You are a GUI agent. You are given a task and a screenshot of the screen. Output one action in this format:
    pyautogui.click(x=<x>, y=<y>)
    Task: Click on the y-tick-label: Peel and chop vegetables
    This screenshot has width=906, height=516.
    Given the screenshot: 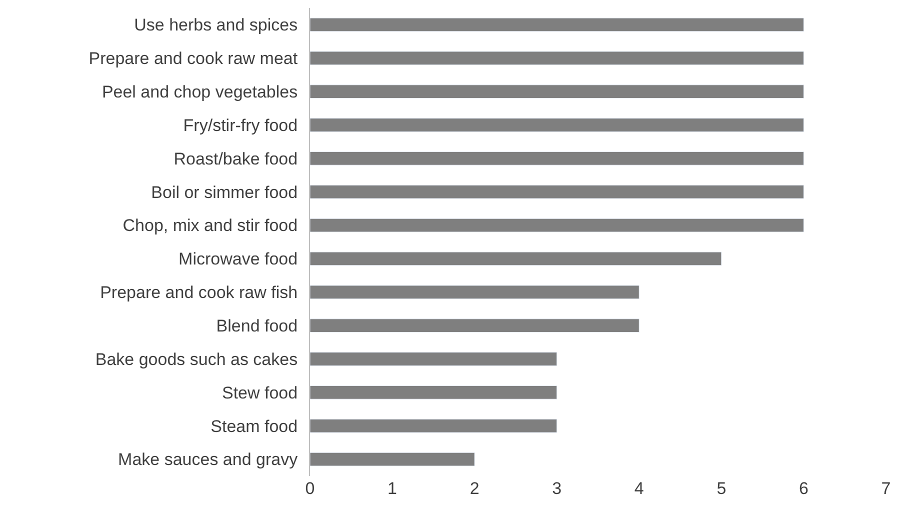 What is the action you would take?
    pyautogui.click(x=200, y=92)
    